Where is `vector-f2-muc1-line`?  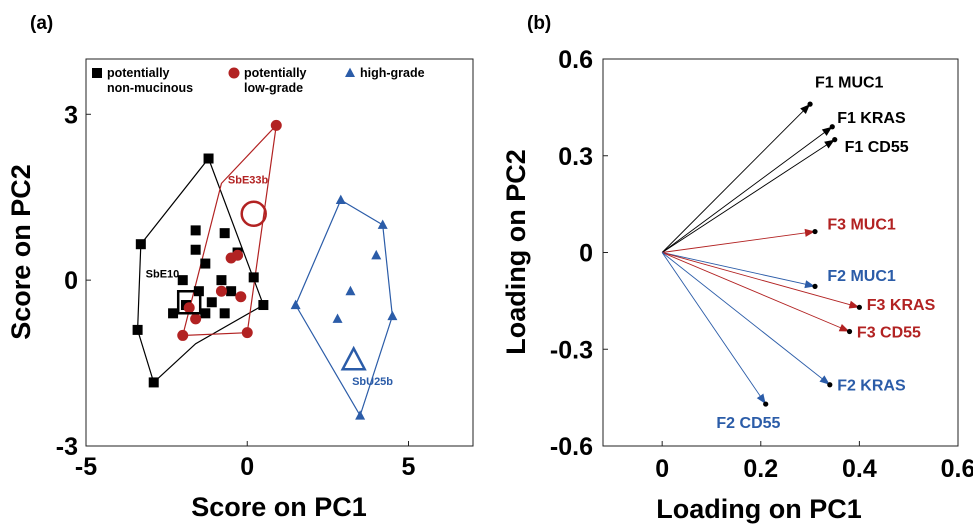 vector-f2-muc1-line is located at coordinates (739, 269).